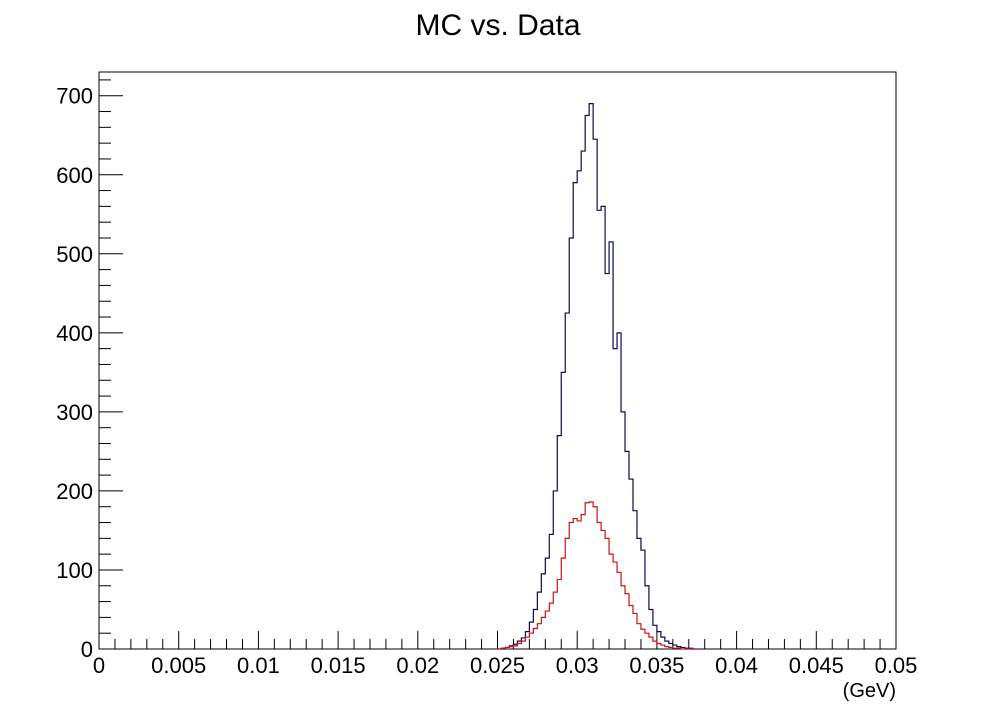 The width and height of the screenshot is (996, 722). I want to click on x-tick-label: 0.045, so click(816, 665).